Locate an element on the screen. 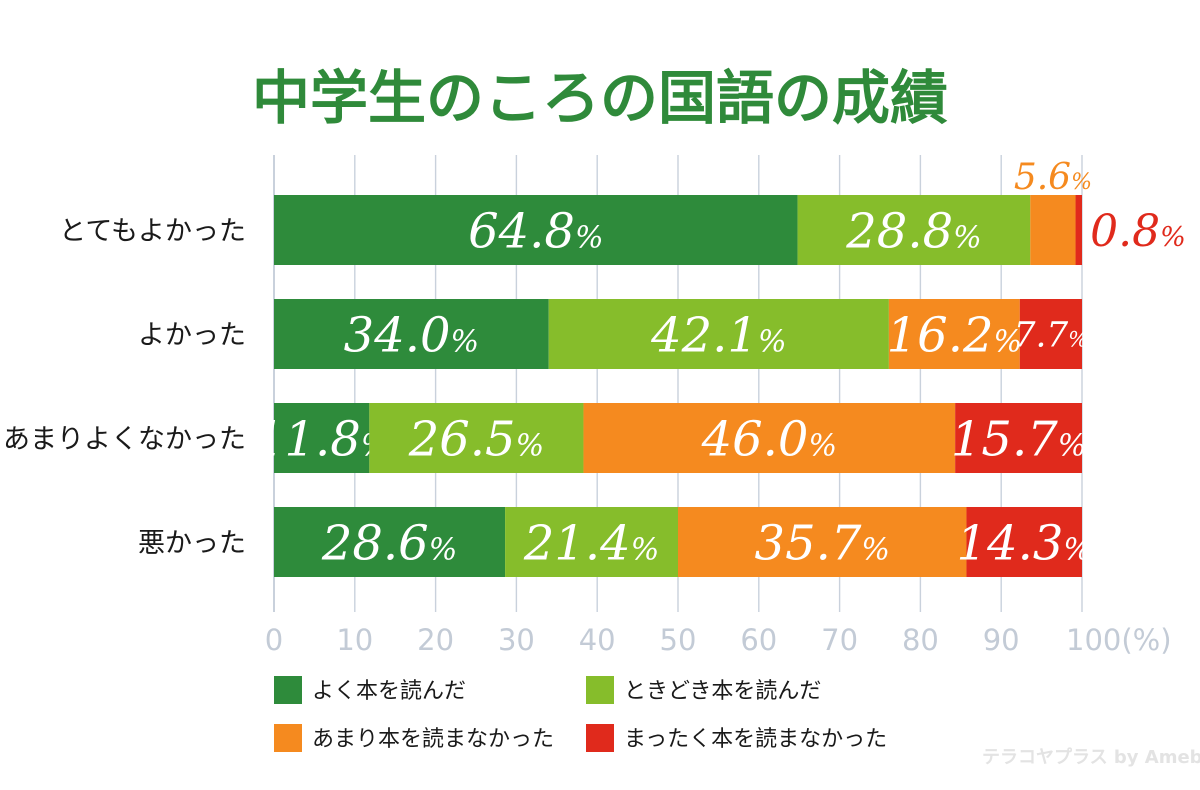  x-tick-label: 80 is located at coordinates (920, 640).